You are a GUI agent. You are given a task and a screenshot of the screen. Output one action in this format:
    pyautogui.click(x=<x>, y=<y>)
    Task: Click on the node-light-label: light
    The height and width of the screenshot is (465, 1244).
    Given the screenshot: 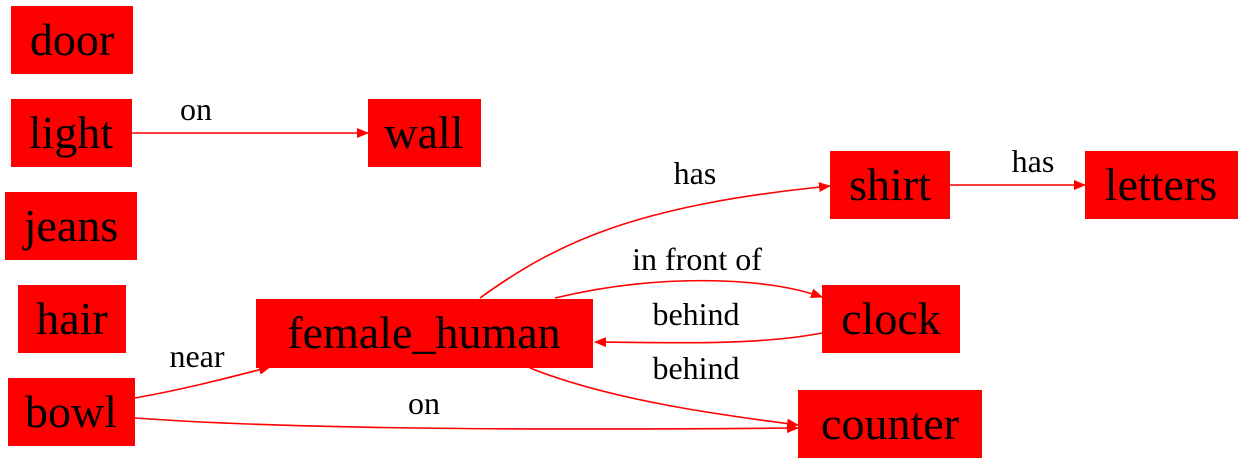 What is the action you would take?
    pyautogui.click(x=71, y=132)
    